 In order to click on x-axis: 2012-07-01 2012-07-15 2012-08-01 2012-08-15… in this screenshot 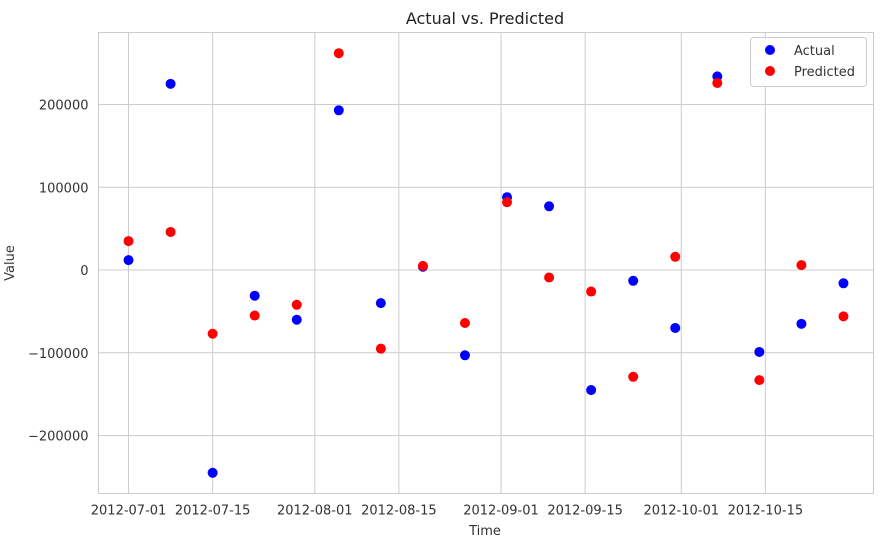, I will do `click(447, 511)`.